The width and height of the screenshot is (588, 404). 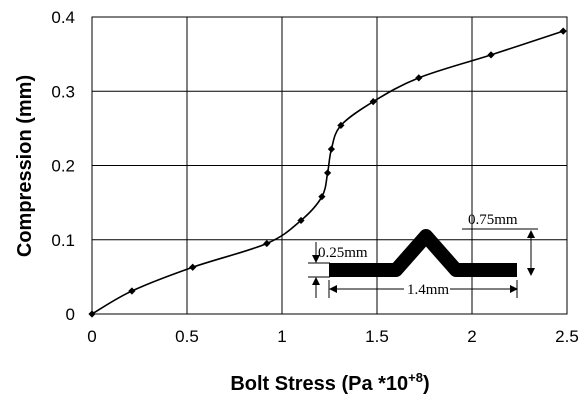 What do you see at coordinates (70, 314) in the screenshot?
I see `y-tick-label: 0` at bounding box center [70, 314].